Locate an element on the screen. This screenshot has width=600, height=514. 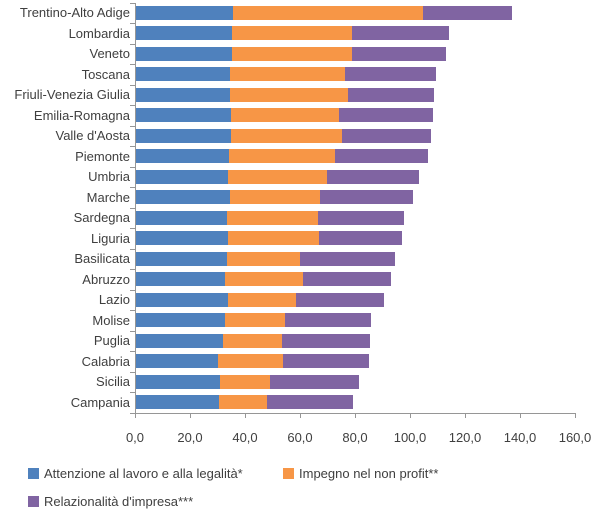
y-axis-label: Valle d'Aosta is located at coordinates (92, 135).